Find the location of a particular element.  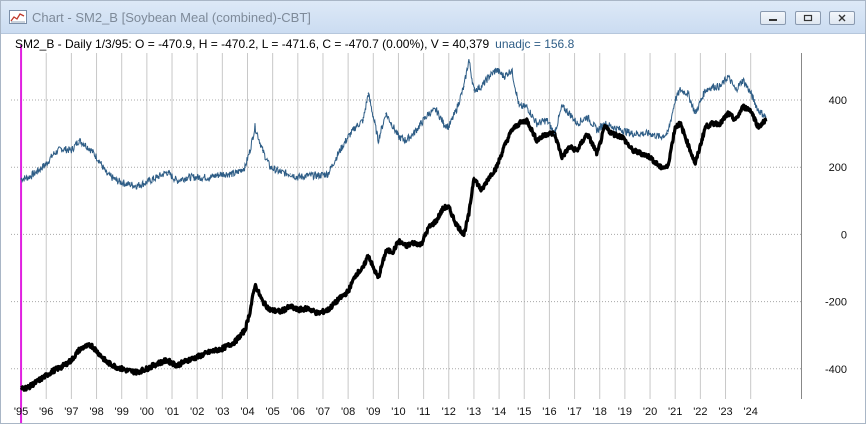

unadjusted-close-readout: unadjc = 156.8 is located at coordinates (535, 44).